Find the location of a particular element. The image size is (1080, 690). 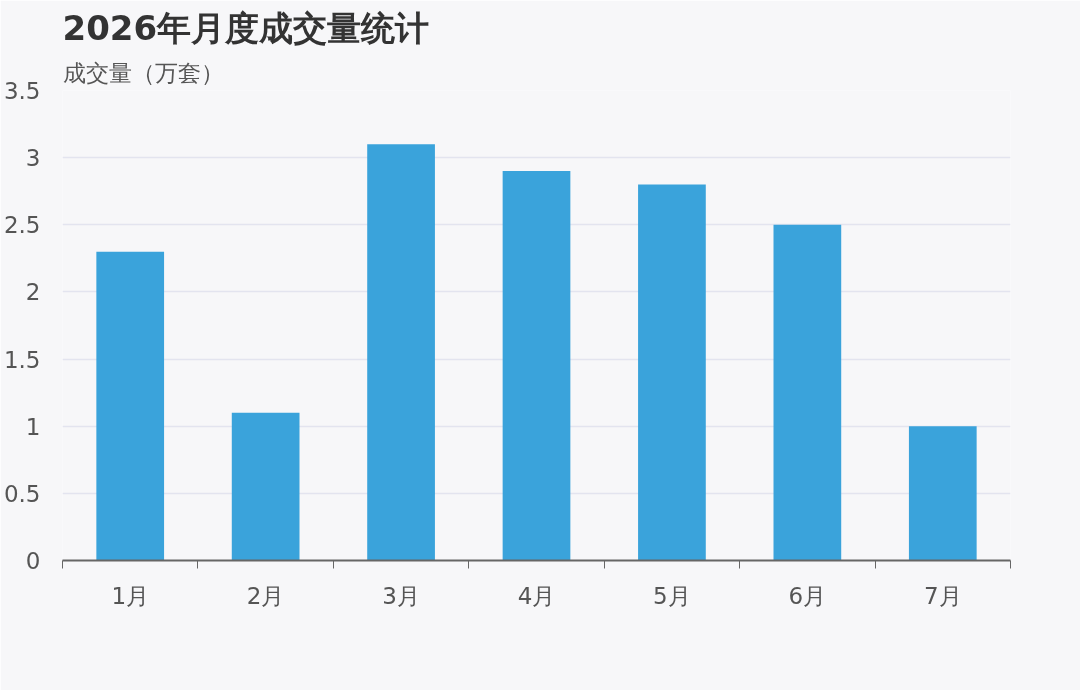

y-tick-label: 2 is located at coordinates (33, 292).